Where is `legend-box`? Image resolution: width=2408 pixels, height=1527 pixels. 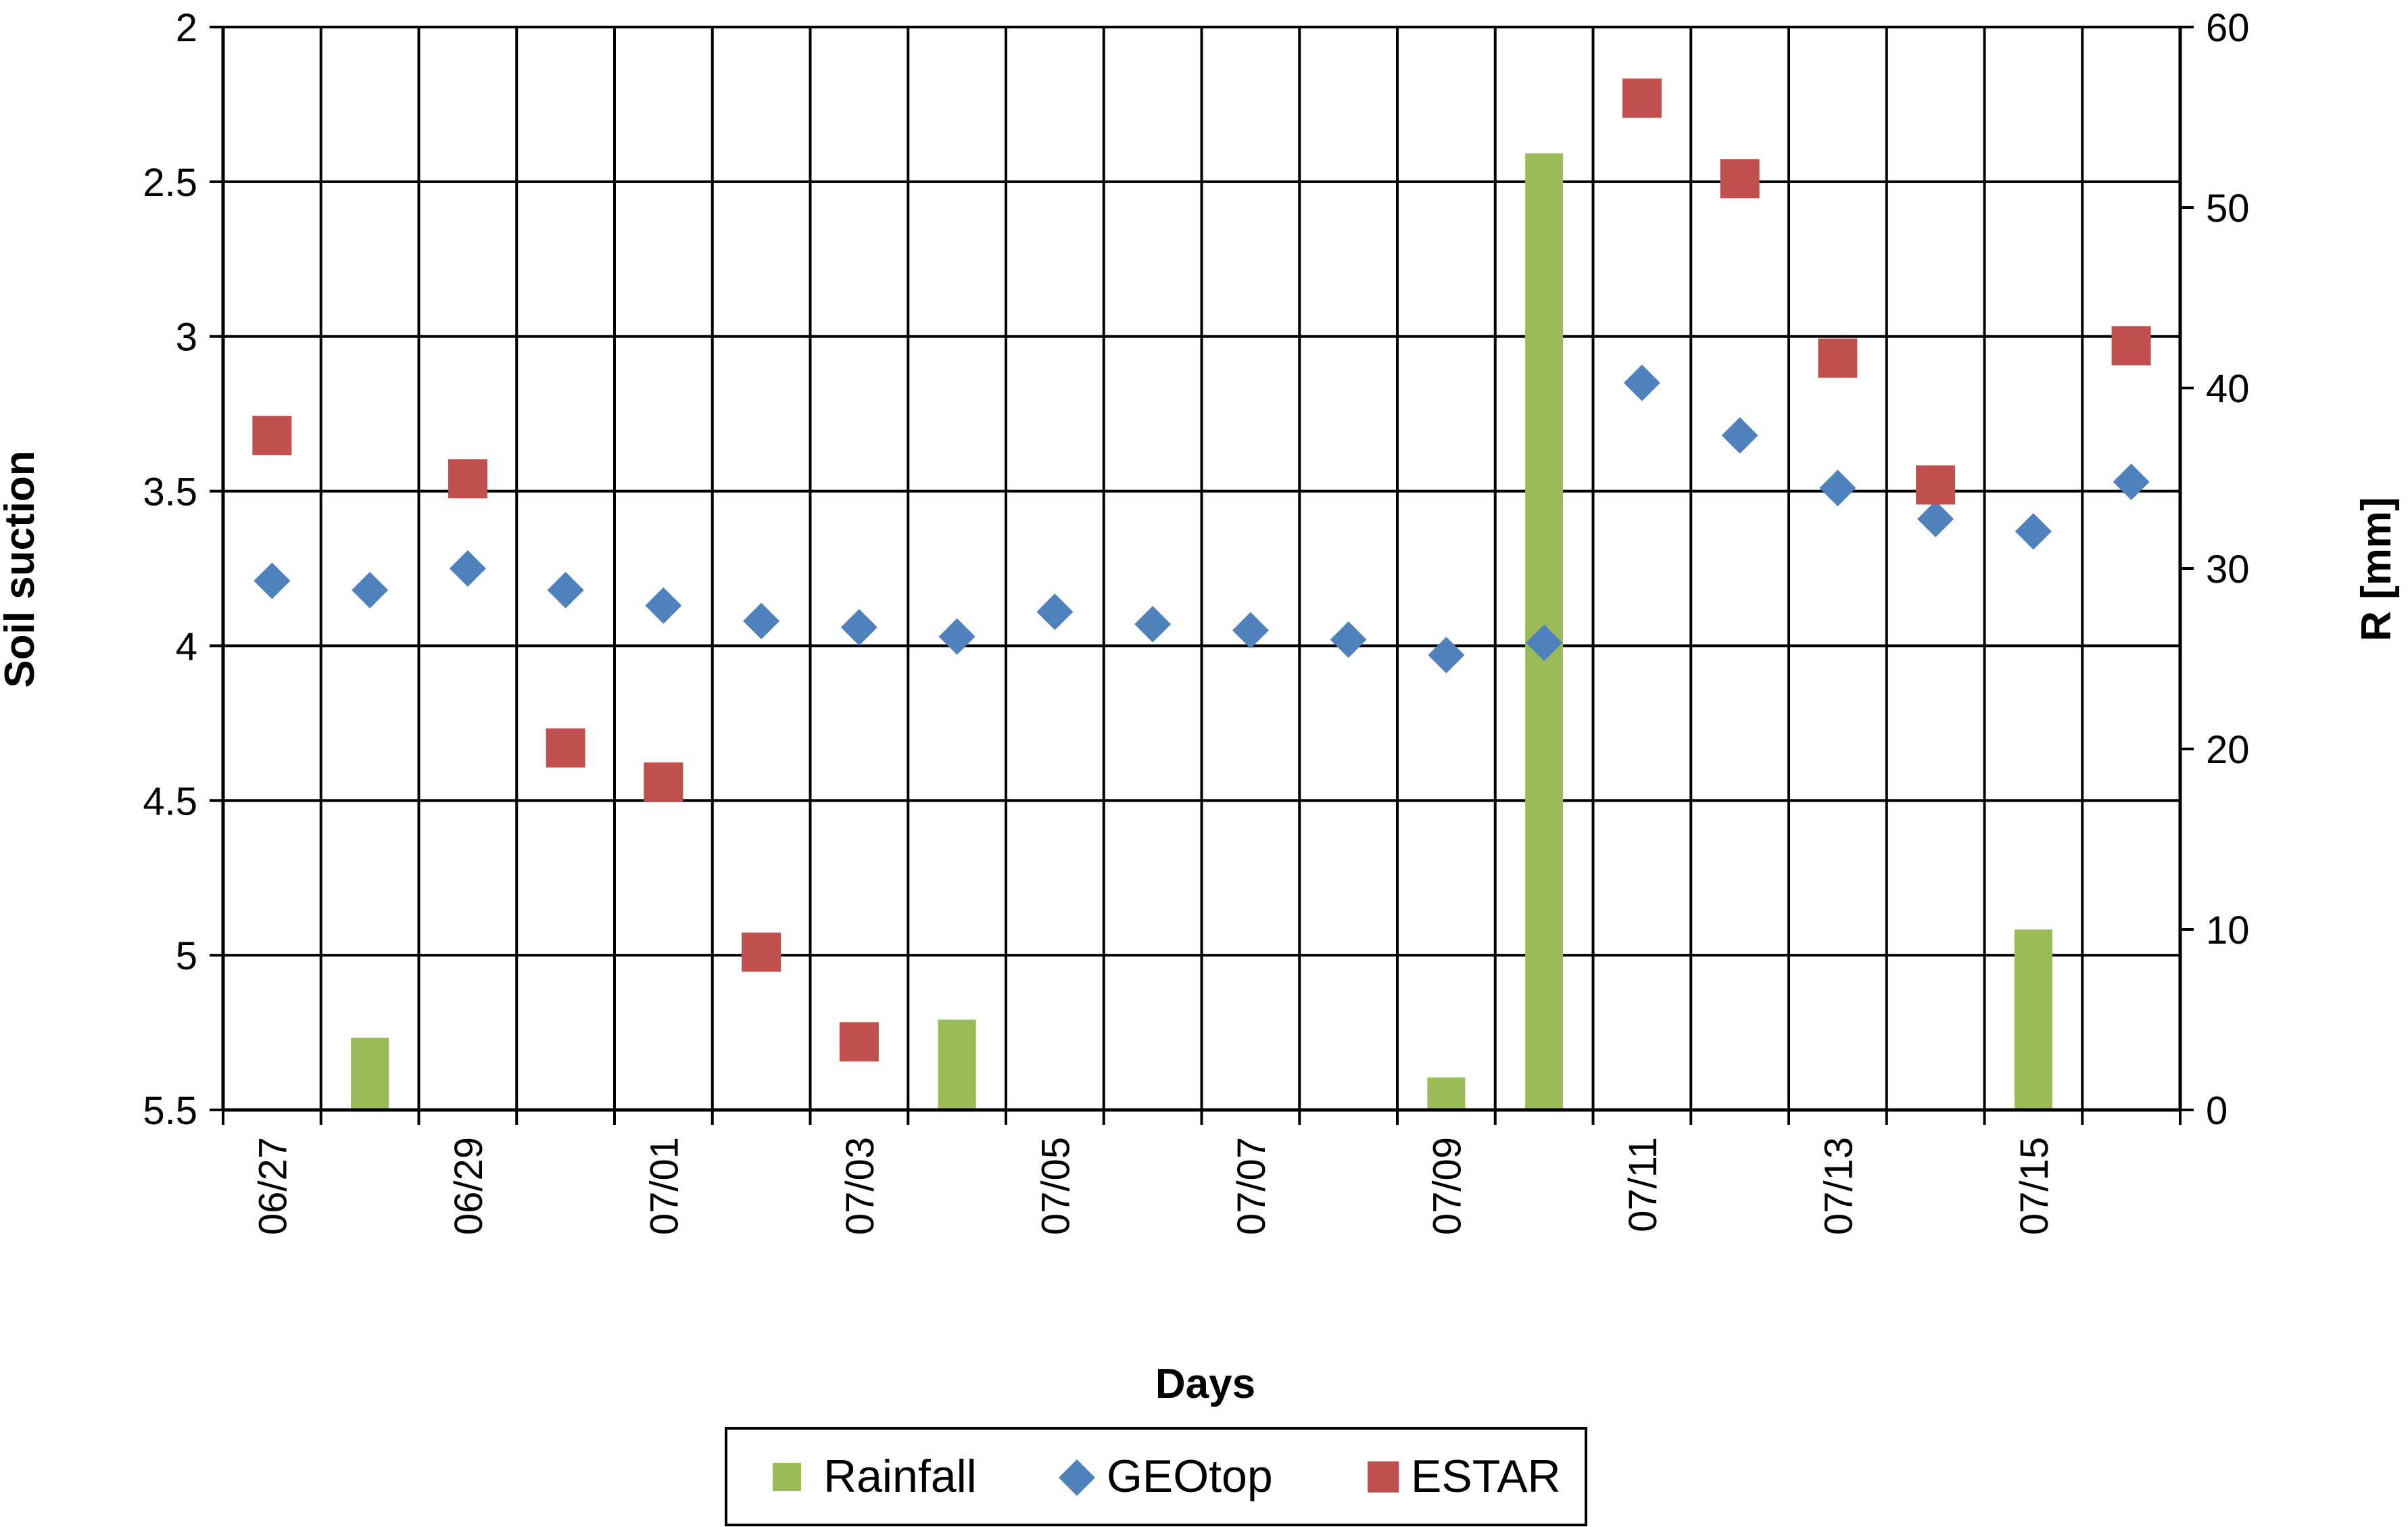
legend-box is located at coordinates (1156, 1476).